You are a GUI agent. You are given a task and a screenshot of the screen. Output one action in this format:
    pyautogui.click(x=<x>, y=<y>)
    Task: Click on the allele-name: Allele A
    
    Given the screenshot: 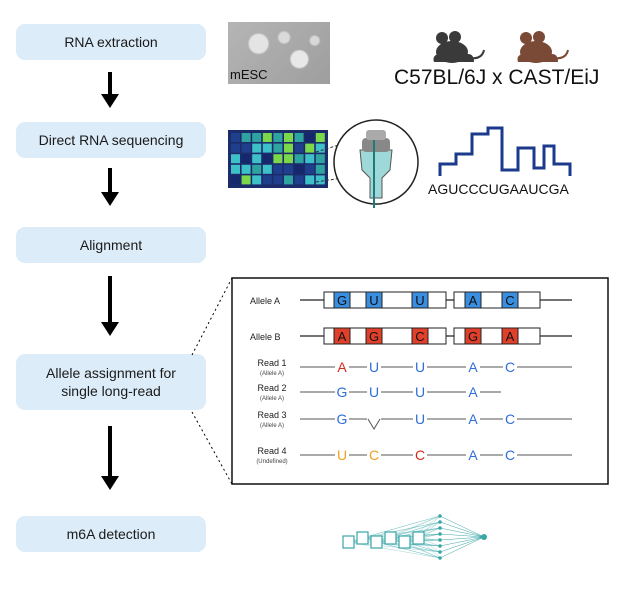 What is the action you would take?
    pyautogui.click(x=265, y=301)
    